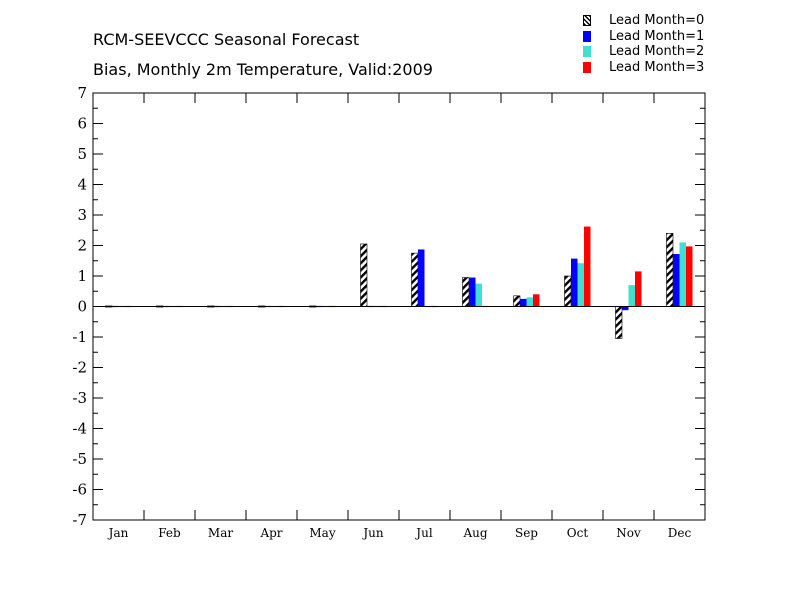 The width and height of the screenshot is (792, 612). I want to click on x-tick-label: Sep, so click(526, 533).